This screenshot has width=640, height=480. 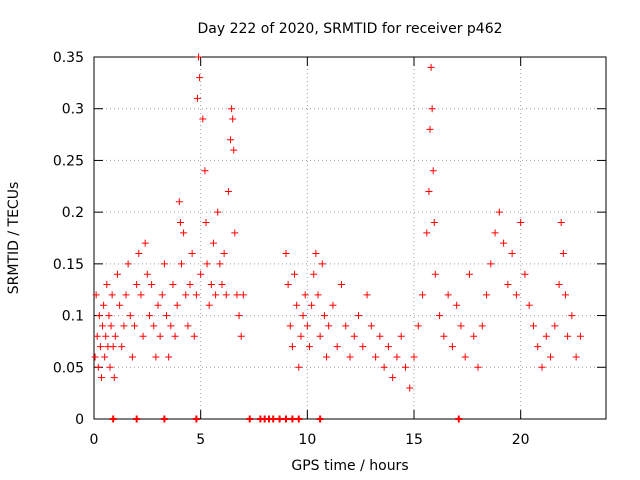 What do you see at coordinates (349, 466) in the screenshot?
I see `x-axis-label: GPS time / hours` at bounding box center [349, 466].